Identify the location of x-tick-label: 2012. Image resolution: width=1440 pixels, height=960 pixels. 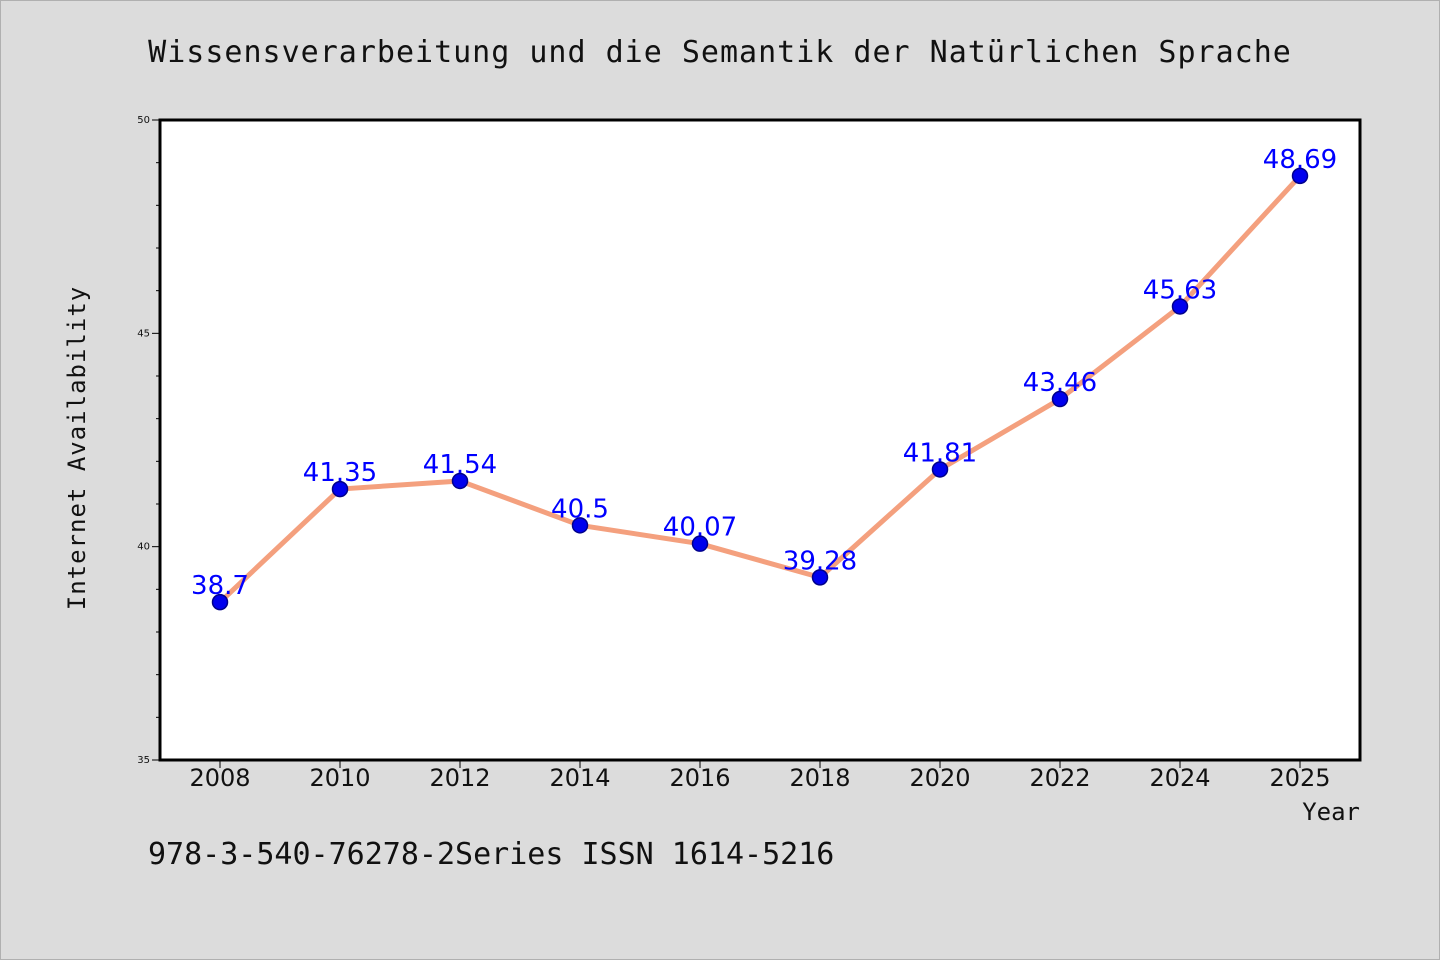
(459, 778).